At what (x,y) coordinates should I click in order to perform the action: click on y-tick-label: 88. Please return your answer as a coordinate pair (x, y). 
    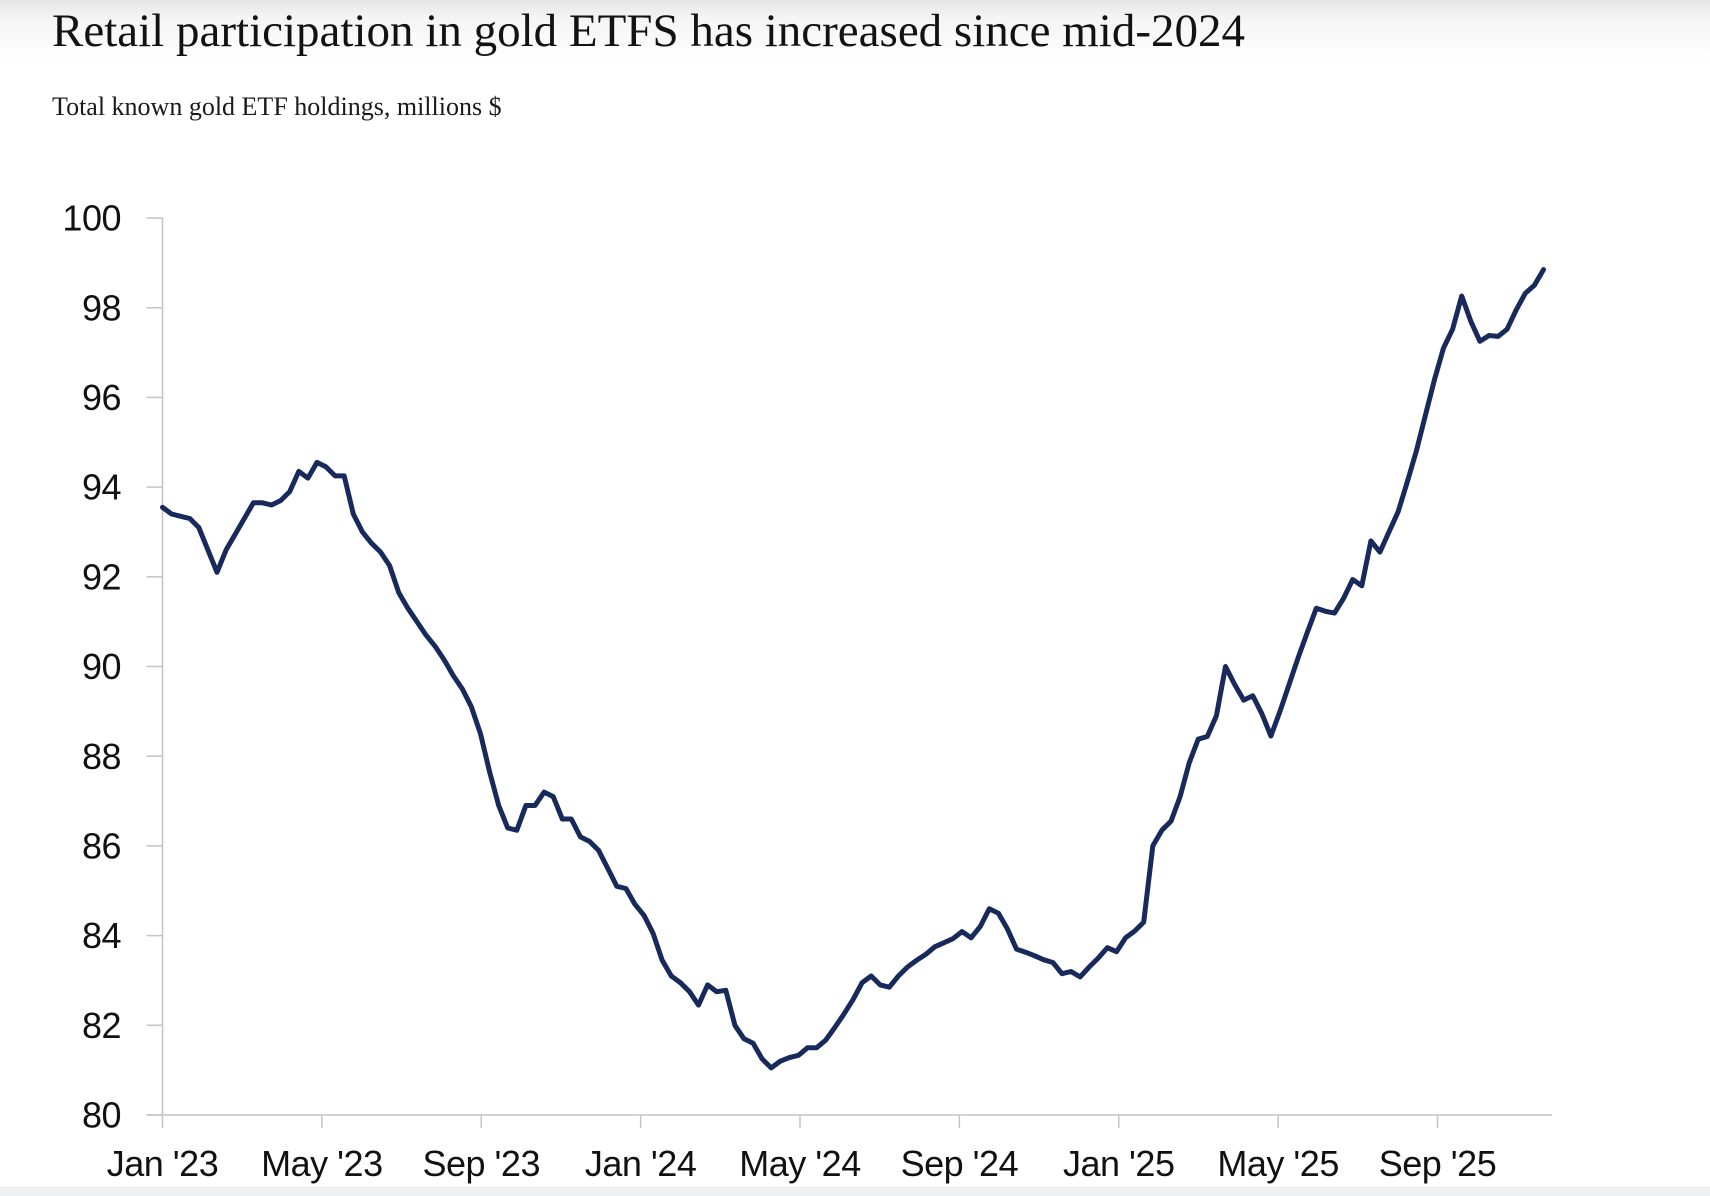
    Looking at the image, I should click on (101, 756).